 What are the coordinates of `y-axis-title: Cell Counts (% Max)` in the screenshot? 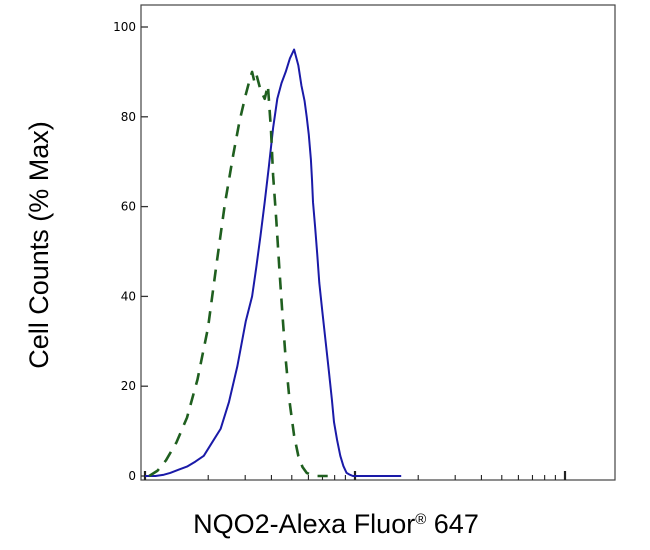 It's located at (39, 245).